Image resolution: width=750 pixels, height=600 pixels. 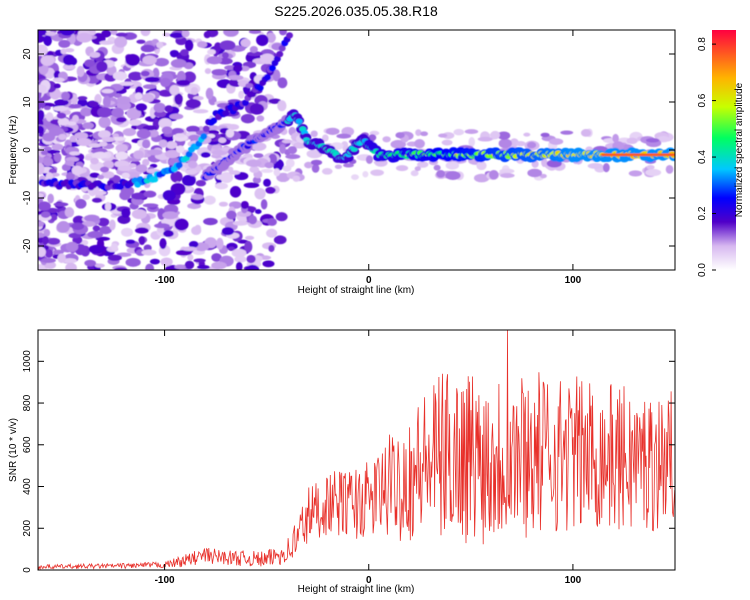 What do you see at coordinates (27, 245) in the screenshot?
I see `y-tick-label: -20` at bounding box center [27, 245].